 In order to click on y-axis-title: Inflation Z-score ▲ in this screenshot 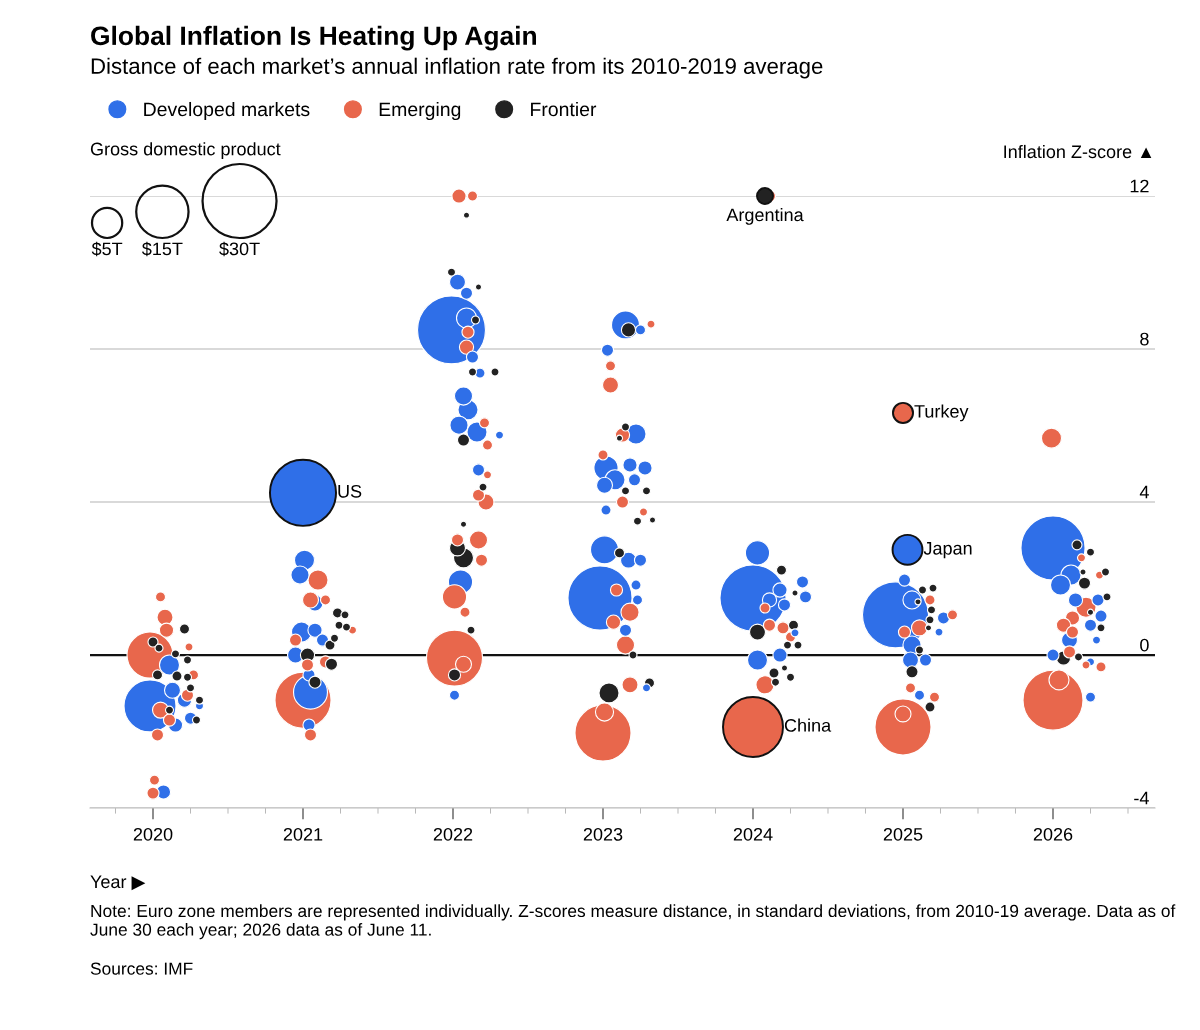, I will do `click(1078, 151)`.